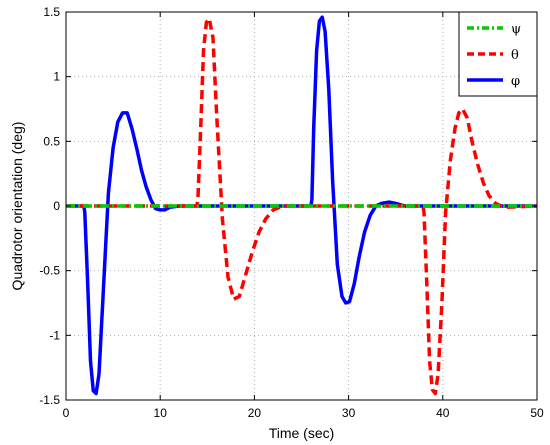 The width and height of the screenshot is (550, 445). Describe the element at coordinates (49, 271) in the screenshot. I see `y-tick-label: -0.5` at that location.